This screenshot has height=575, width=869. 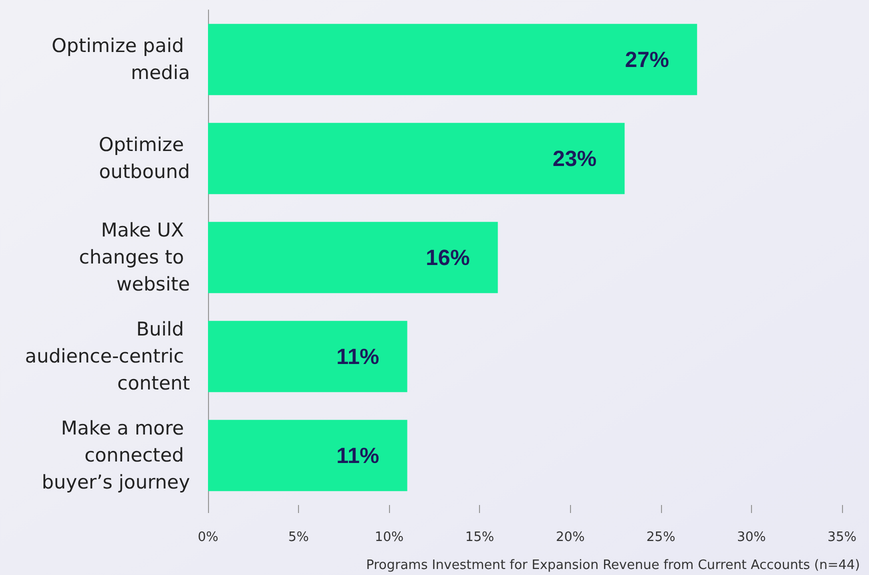 What do you see at coordinates (134, 258) in the screenshot?
I see `y-tick-label: Make UX changes to website` at bounding box center [134, 258].